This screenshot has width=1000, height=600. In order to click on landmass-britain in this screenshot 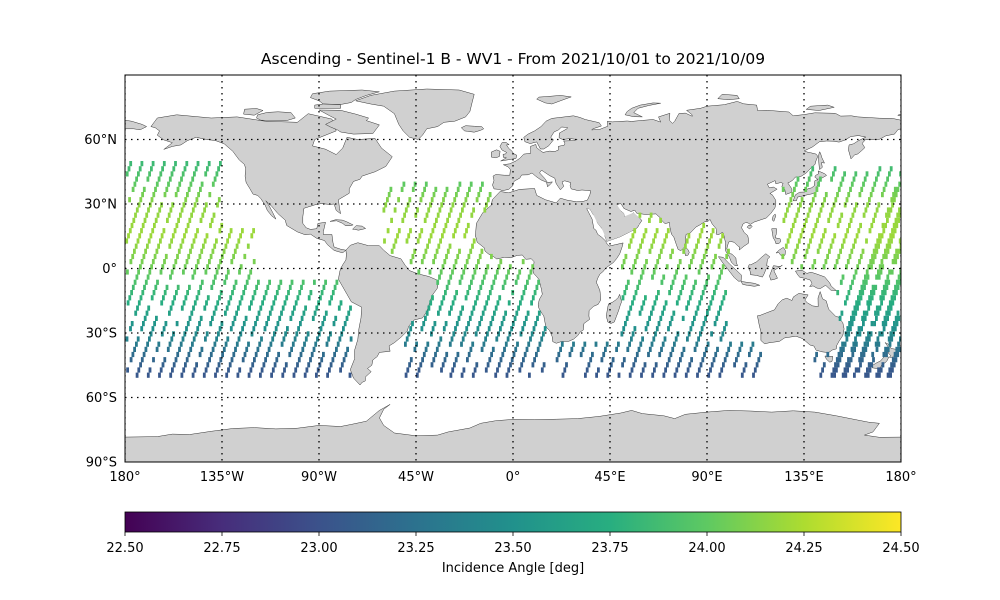, I will do `click(508, 152)`.